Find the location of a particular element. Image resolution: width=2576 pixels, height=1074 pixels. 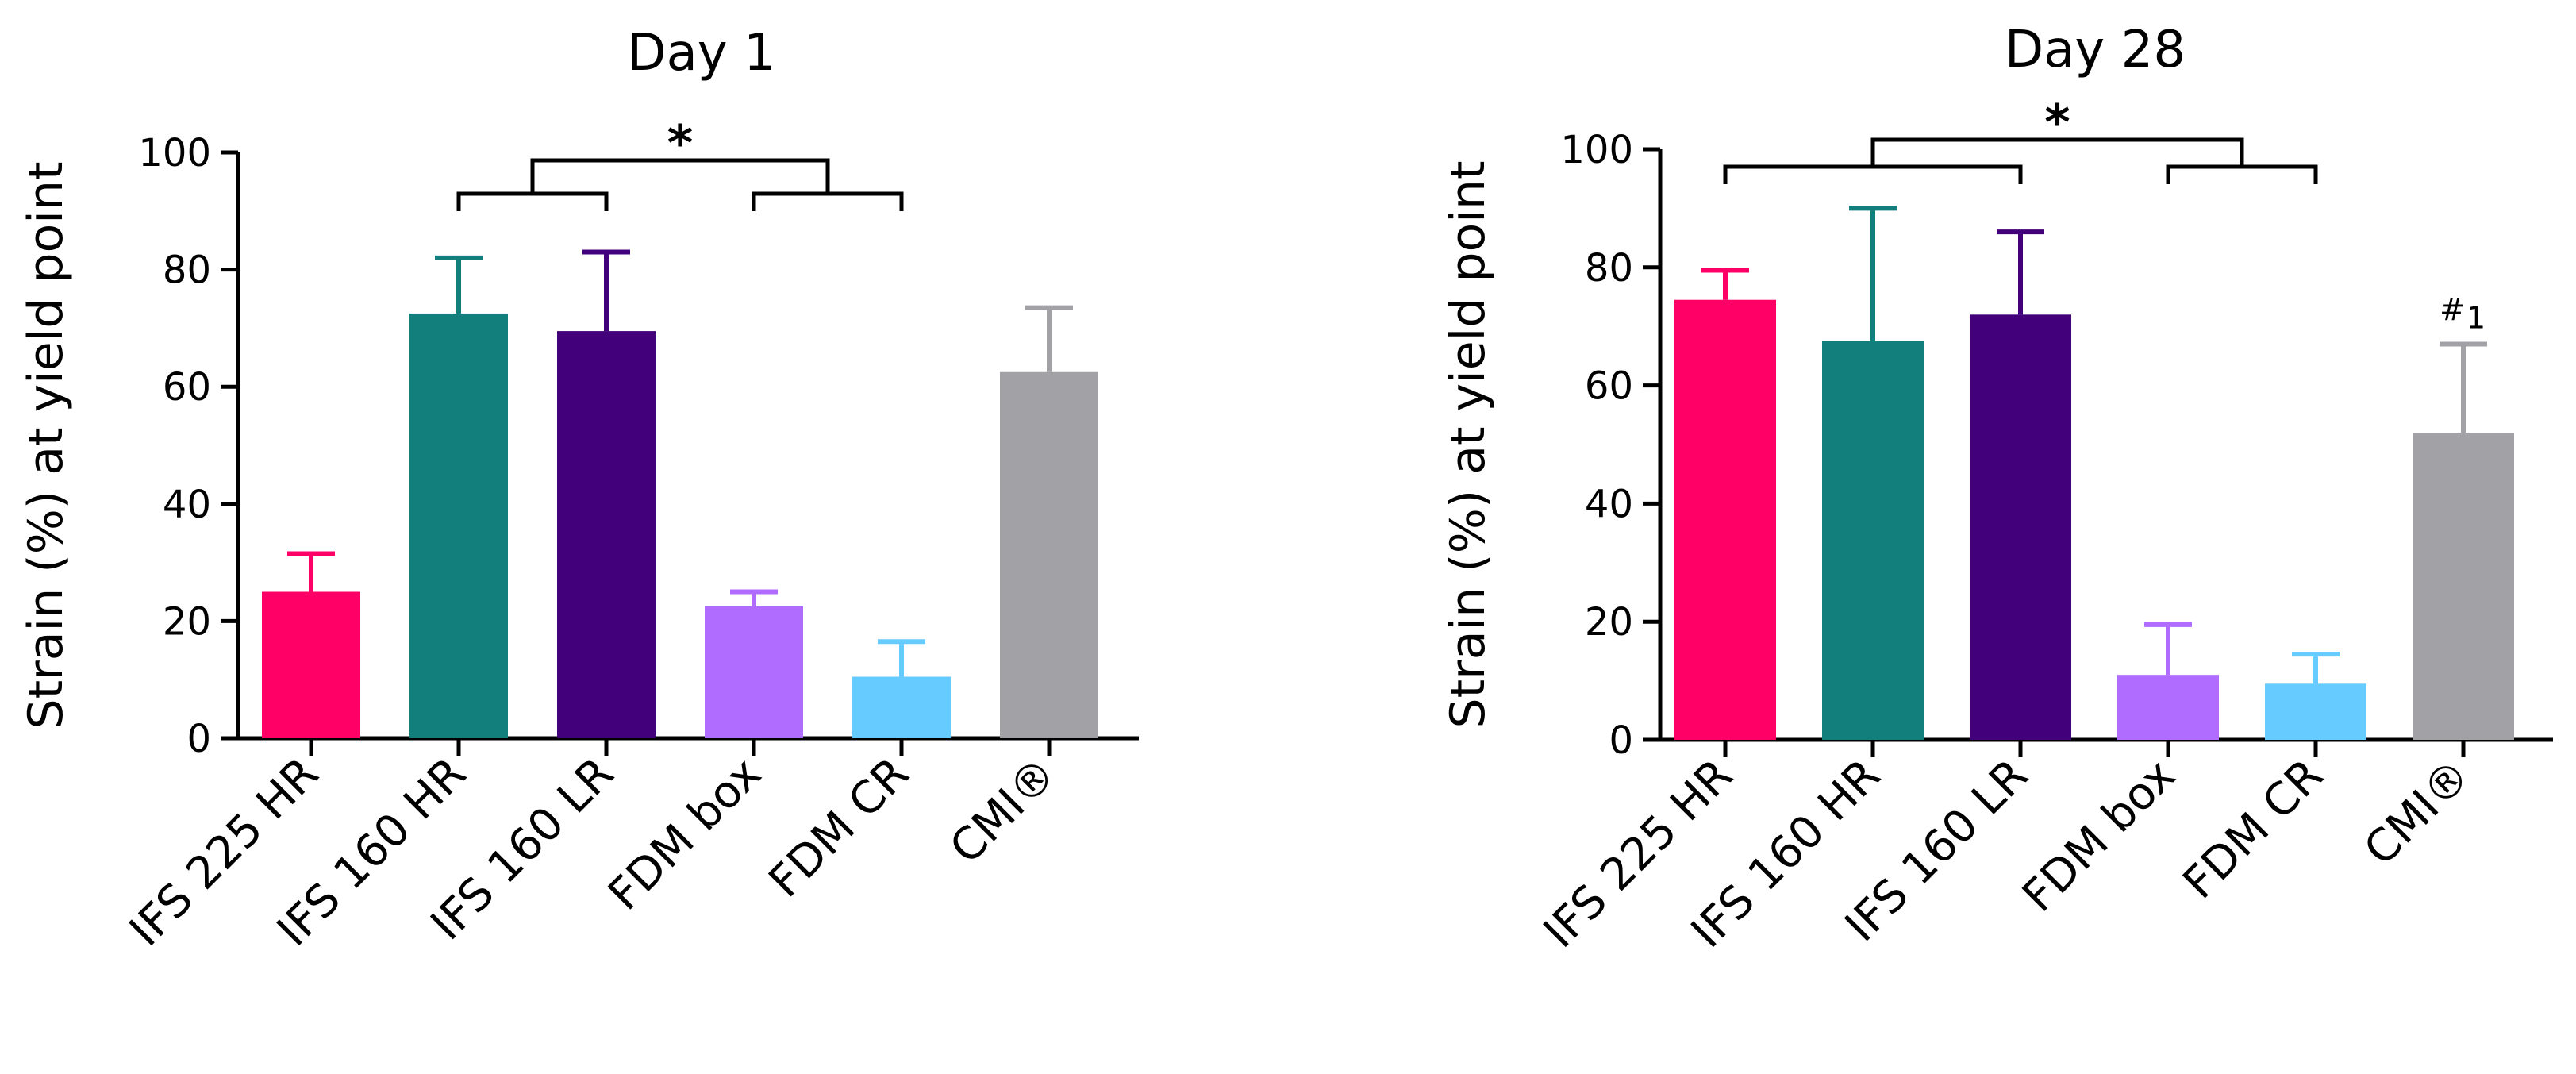

chart-title: Day 1 is located at coordinates (701, 53).